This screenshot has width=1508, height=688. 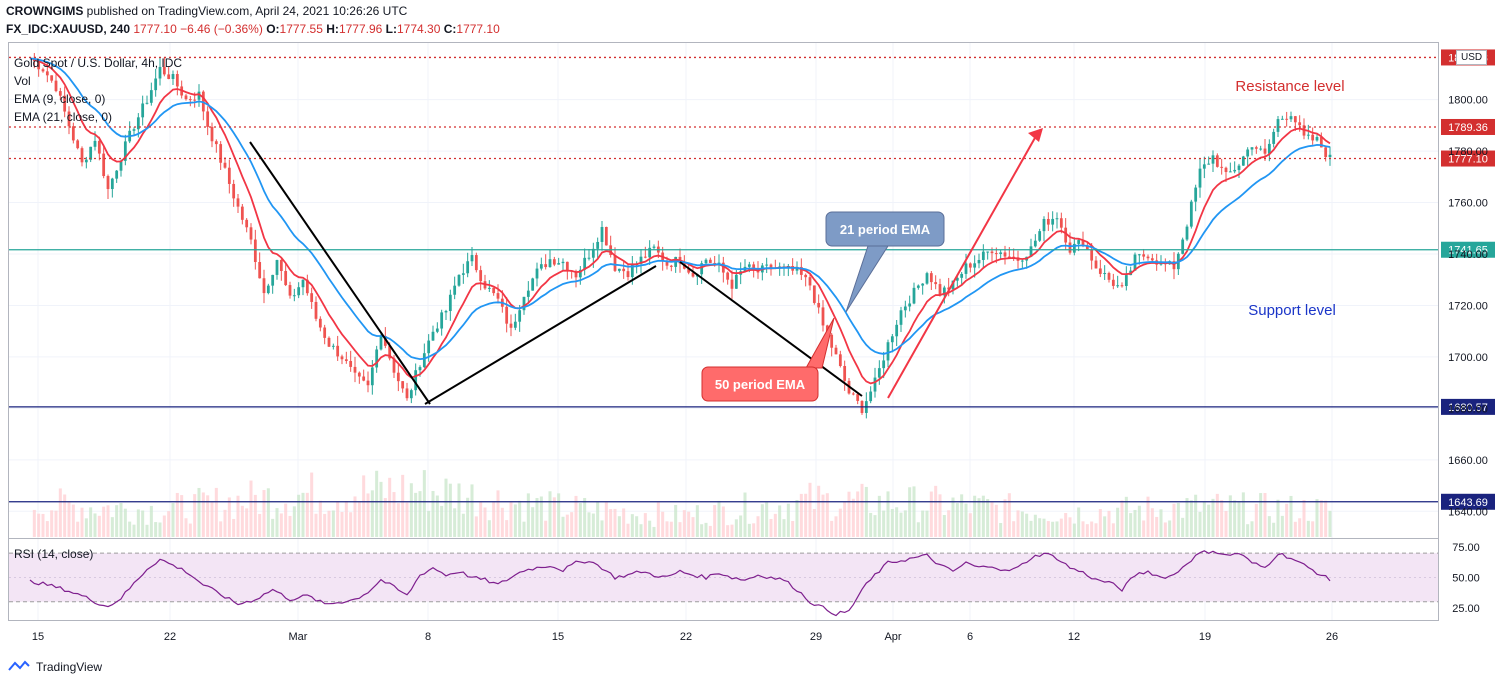 What do you see at coordinates (332, 29) in the screenshot?
I see `high-label: H:` at bounding box center [332, 29].